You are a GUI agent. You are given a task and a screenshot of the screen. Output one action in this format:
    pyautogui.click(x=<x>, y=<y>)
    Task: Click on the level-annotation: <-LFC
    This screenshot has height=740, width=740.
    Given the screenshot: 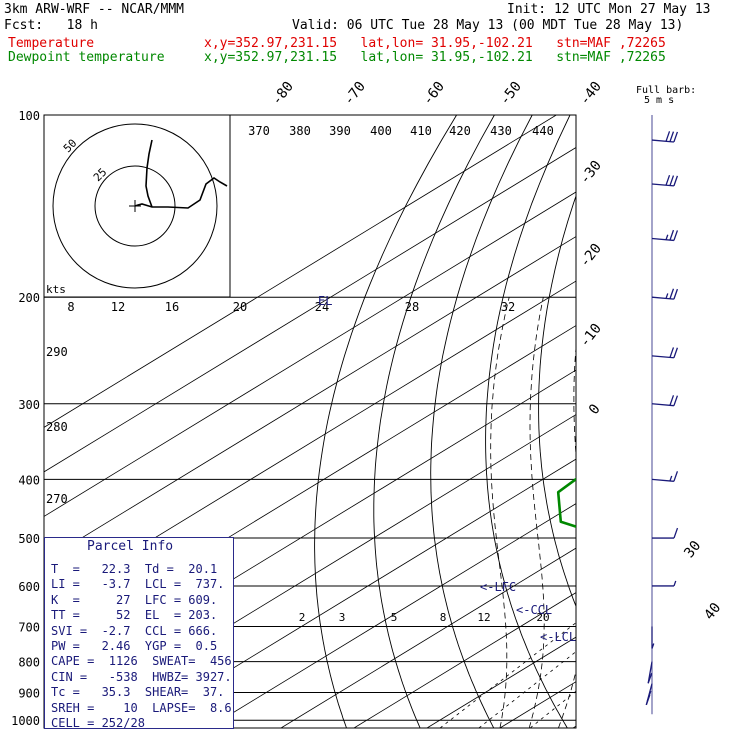 What is the action you would take?
    pyautogui.click(x=498, y=587)
    